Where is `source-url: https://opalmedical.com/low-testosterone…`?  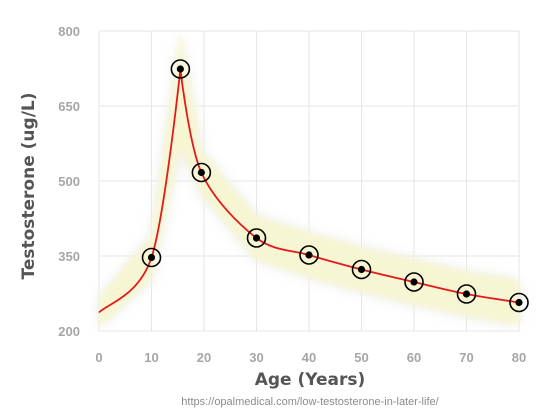
source-url: https://opalmedical.com/low-testosterone… is located at coordinates (310, 402).